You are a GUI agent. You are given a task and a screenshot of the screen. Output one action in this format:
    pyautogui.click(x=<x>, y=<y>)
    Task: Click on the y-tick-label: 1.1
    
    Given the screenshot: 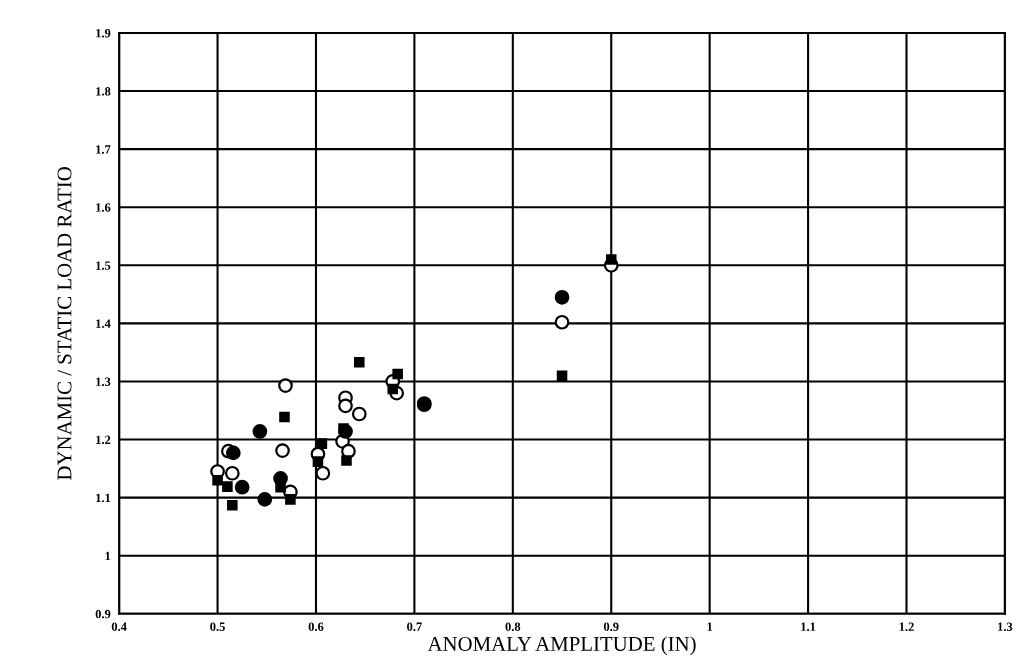 What is the action you would take?
    pyautogui.click(x=103, y=498)
    